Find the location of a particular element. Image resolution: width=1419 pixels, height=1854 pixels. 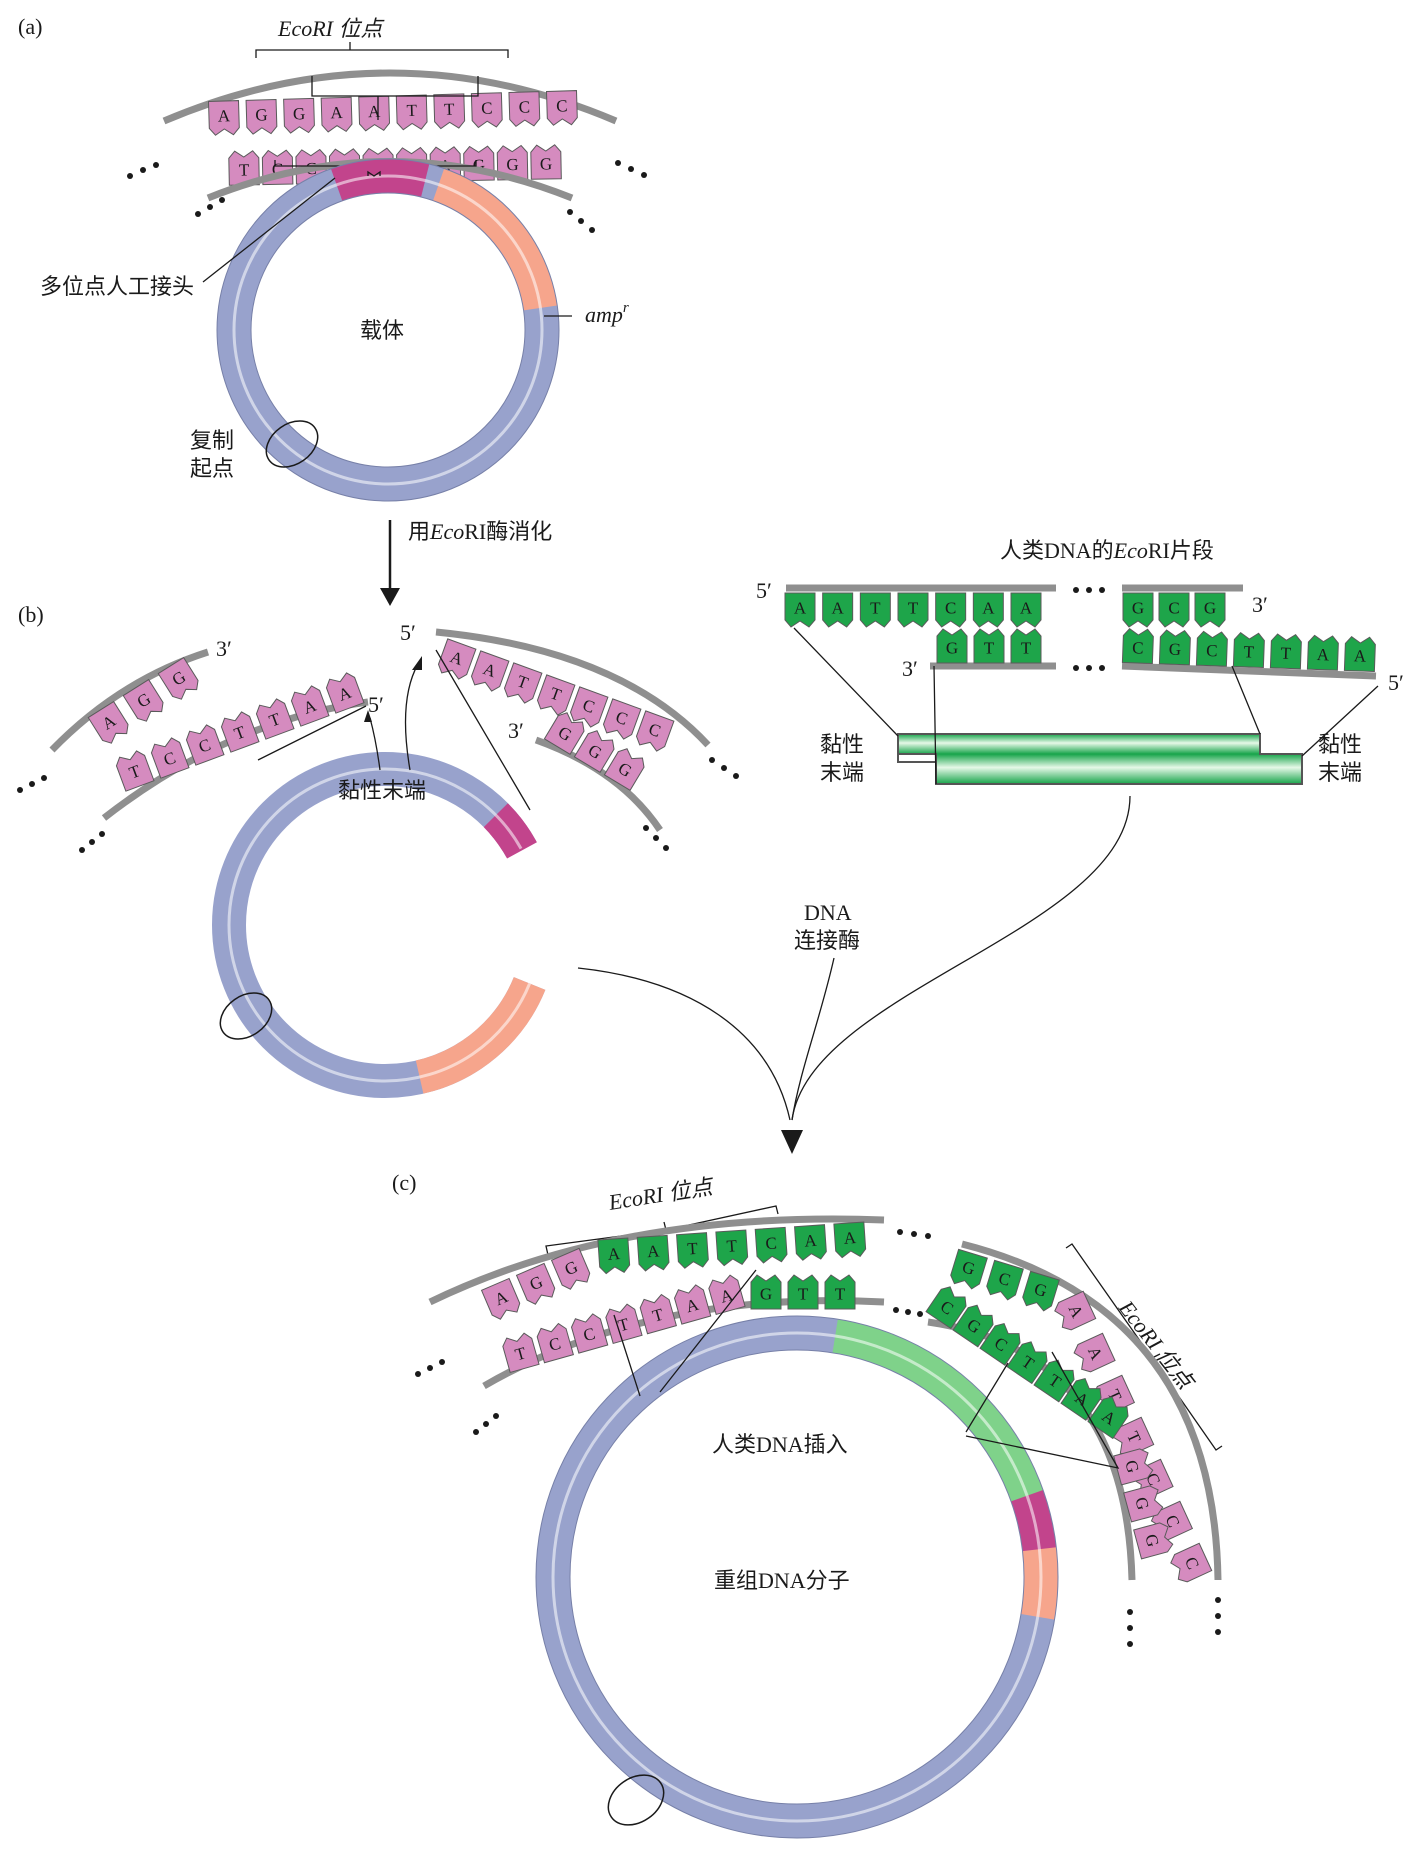

recombinant-base-bottom-human-shape is located at coordinates (840, 1292).